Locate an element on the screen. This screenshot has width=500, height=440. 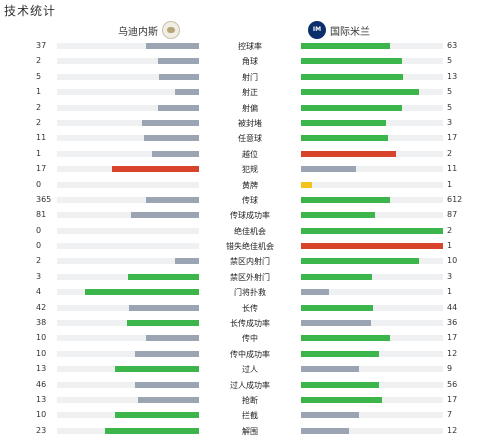
away-team-header: IM 国际米兰 is located at coordinates (339, 30).